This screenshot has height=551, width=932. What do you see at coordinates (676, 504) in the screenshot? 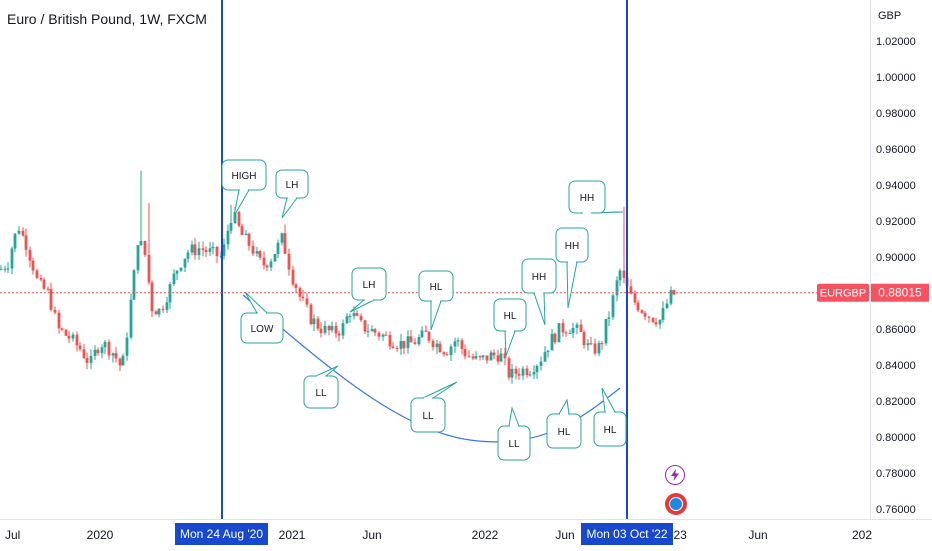
I see `economic-events-icon` at bounding box center [676, 504].